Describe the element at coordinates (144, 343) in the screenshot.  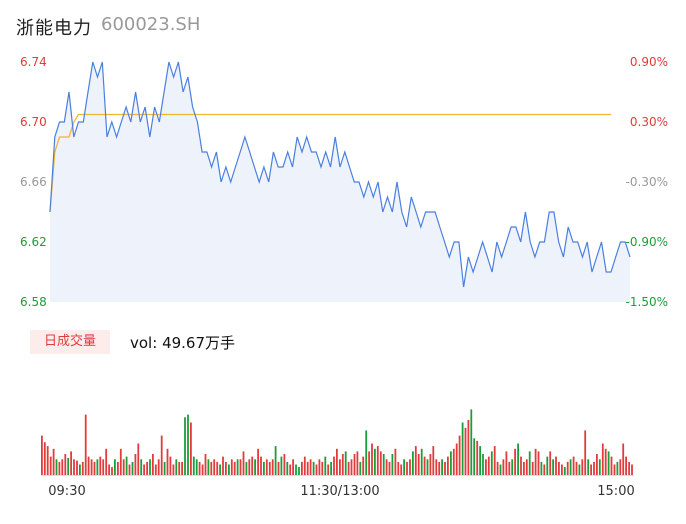
I see `volume-prefix: vol:` at that location.